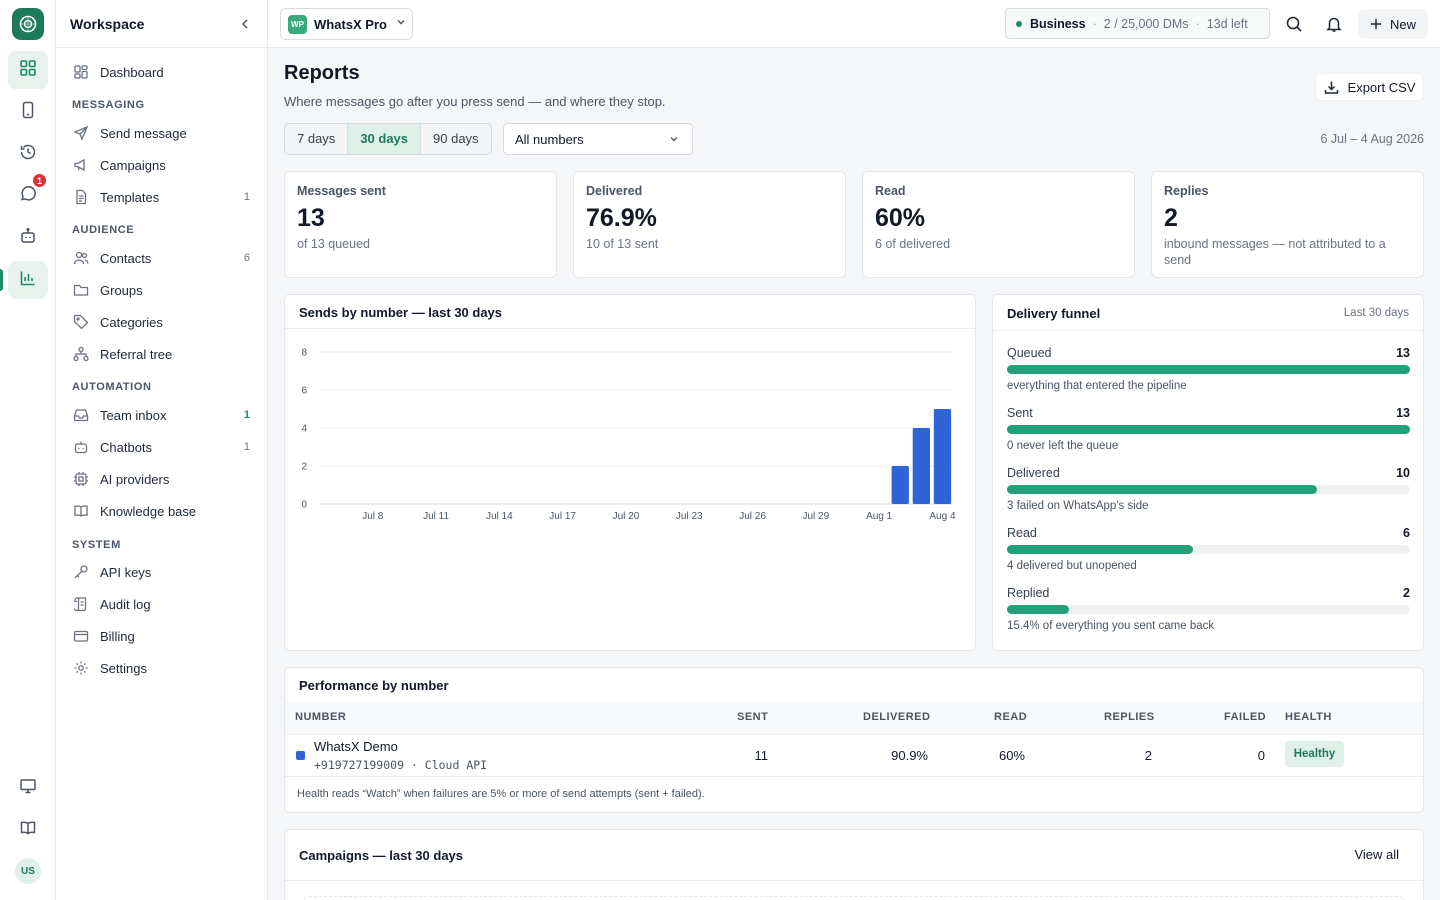  Describe the element at coordinates (1381, 87) in the screenshot. I see `export-csv-label: Export CSV` at that location.